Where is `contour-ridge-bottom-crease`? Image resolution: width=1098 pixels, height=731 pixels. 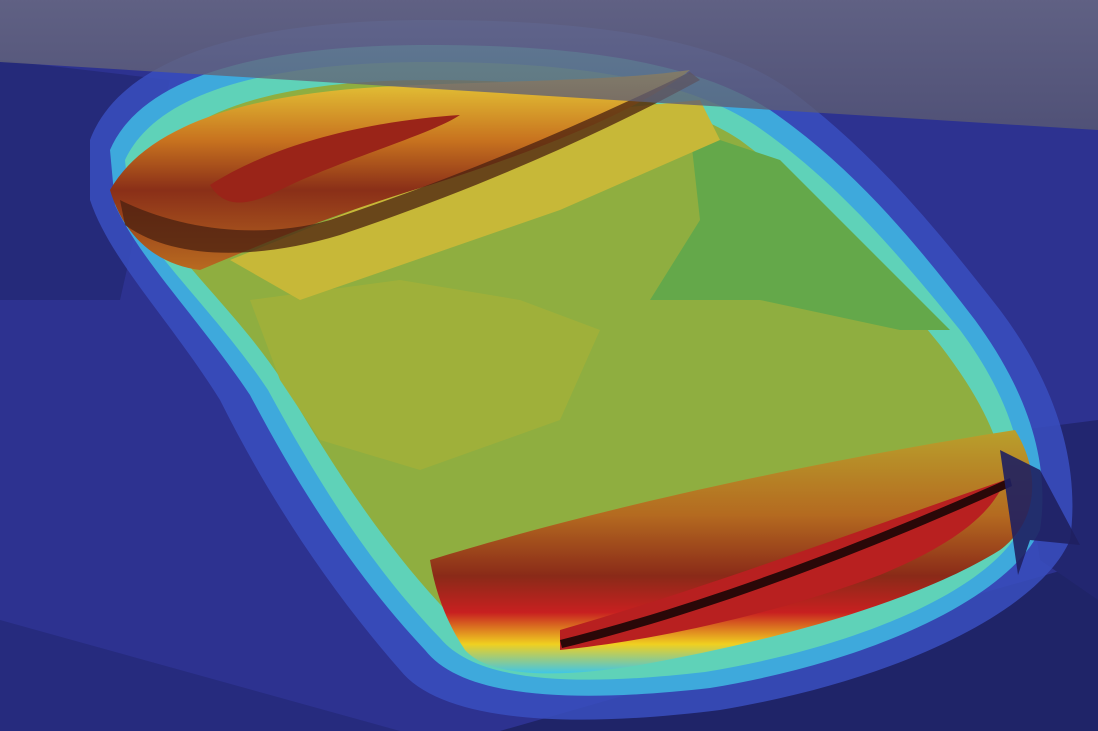 contour-ridge-bottom-crease is located at coordinates (786, 563).